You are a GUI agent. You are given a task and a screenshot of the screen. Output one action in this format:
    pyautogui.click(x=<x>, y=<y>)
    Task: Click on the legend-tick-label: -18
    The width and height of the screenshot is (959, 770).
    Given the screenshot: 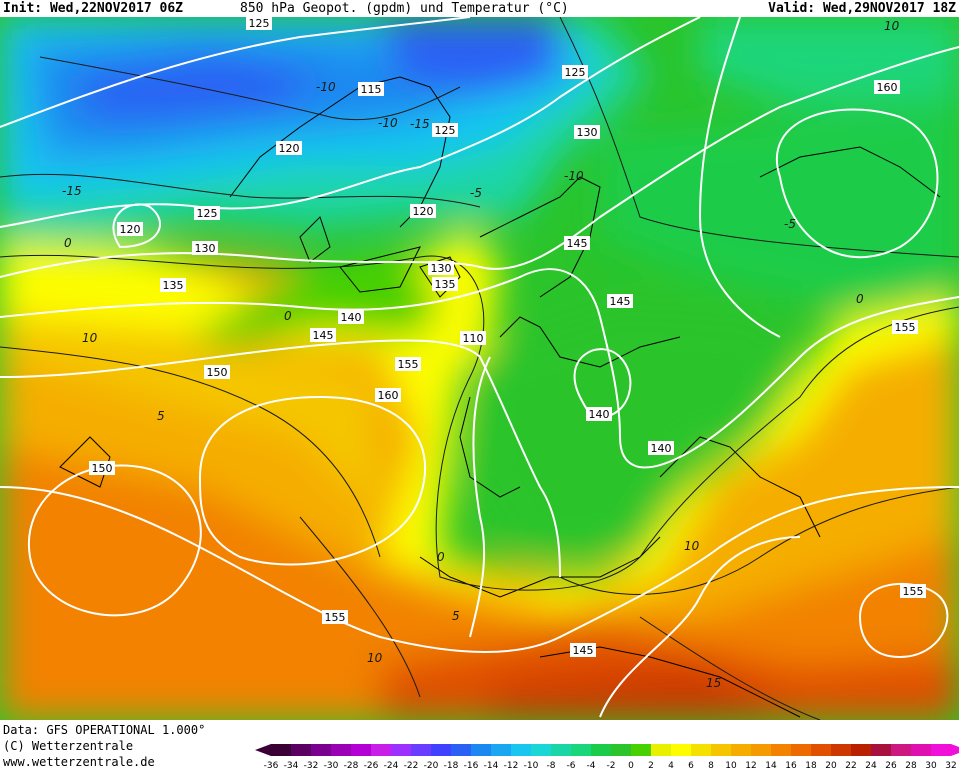 What is the action you would take?
    pyautogui.click(x=451, y=765)
    